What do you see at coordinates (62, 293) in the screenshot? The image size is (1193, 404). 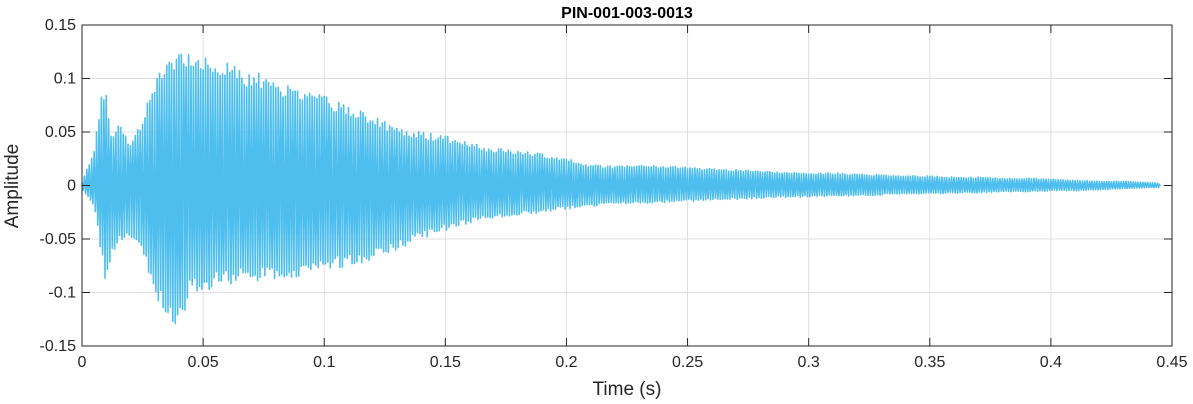 I see `y-tick-label: -0.1` at bounding box center [62, 293].